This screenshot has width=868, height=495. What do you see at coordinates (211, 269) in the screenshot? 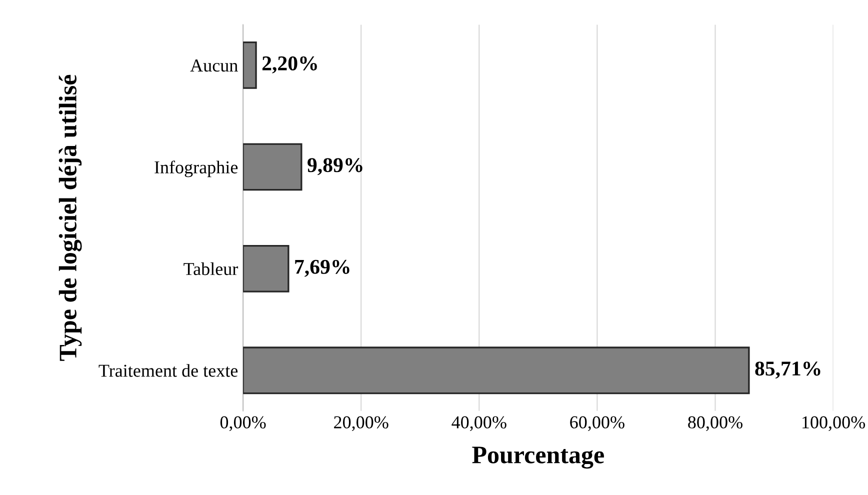
I see `y-tick-label: Tableur` at bounding box center [211, 269].